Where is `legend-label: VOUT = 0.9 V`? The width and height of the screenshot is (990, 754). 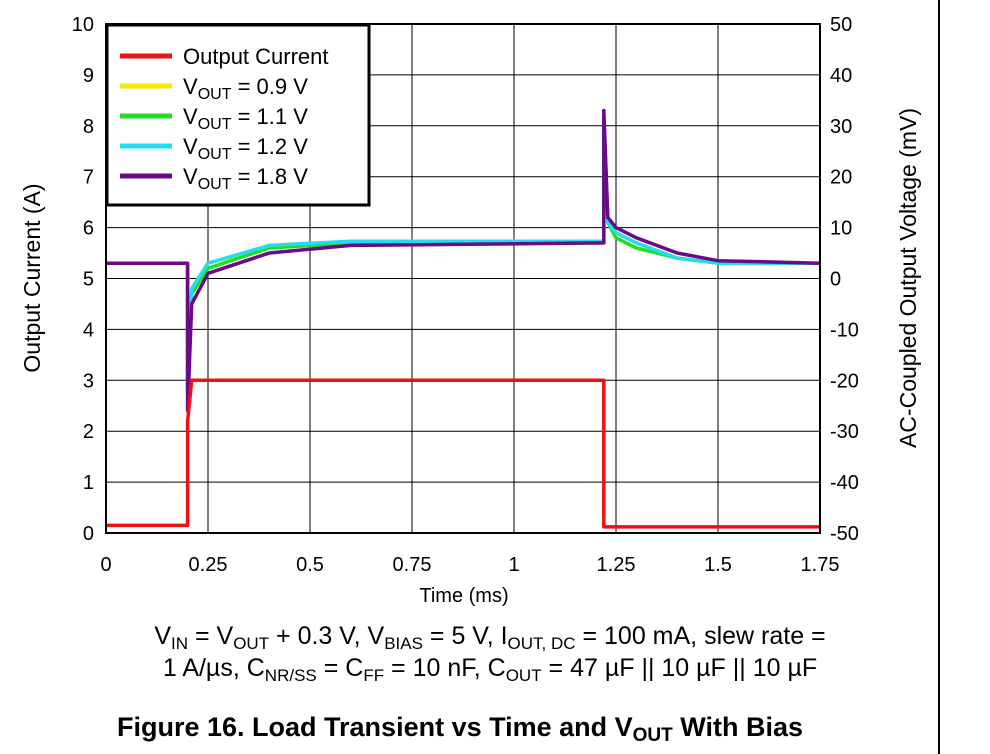 legend-label: VOUT = 0.9 V is located at coordinates (245, 88).